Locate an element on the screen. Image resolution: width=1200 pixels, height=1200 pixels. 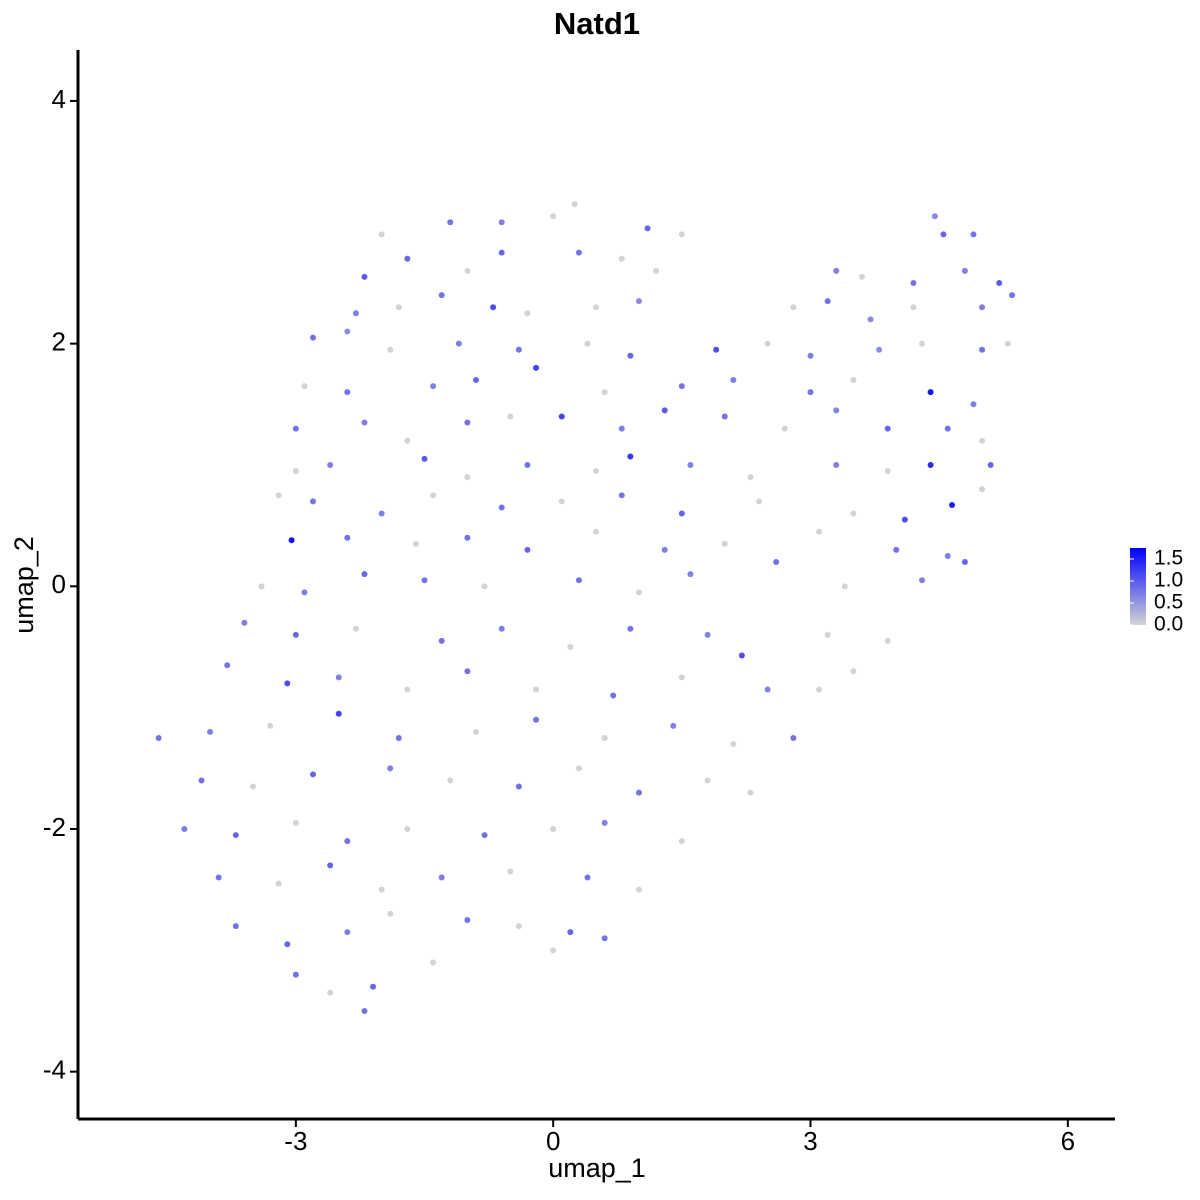
x-axis-label: umap_1 is located at coordinates (597, 1168).